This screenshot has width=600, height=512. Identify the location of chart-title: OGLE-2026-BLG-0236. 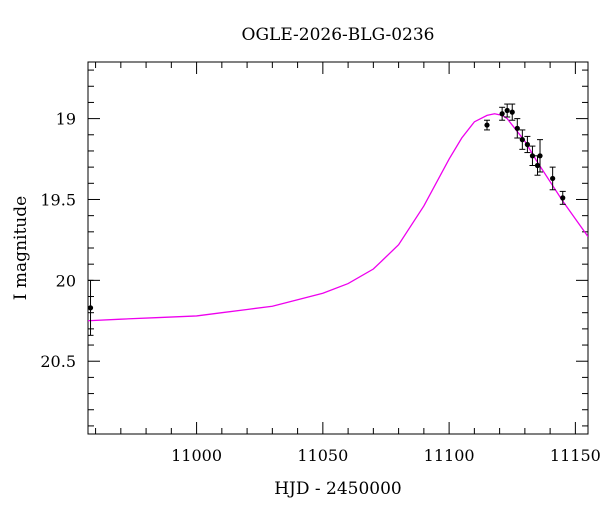
(338, 35).